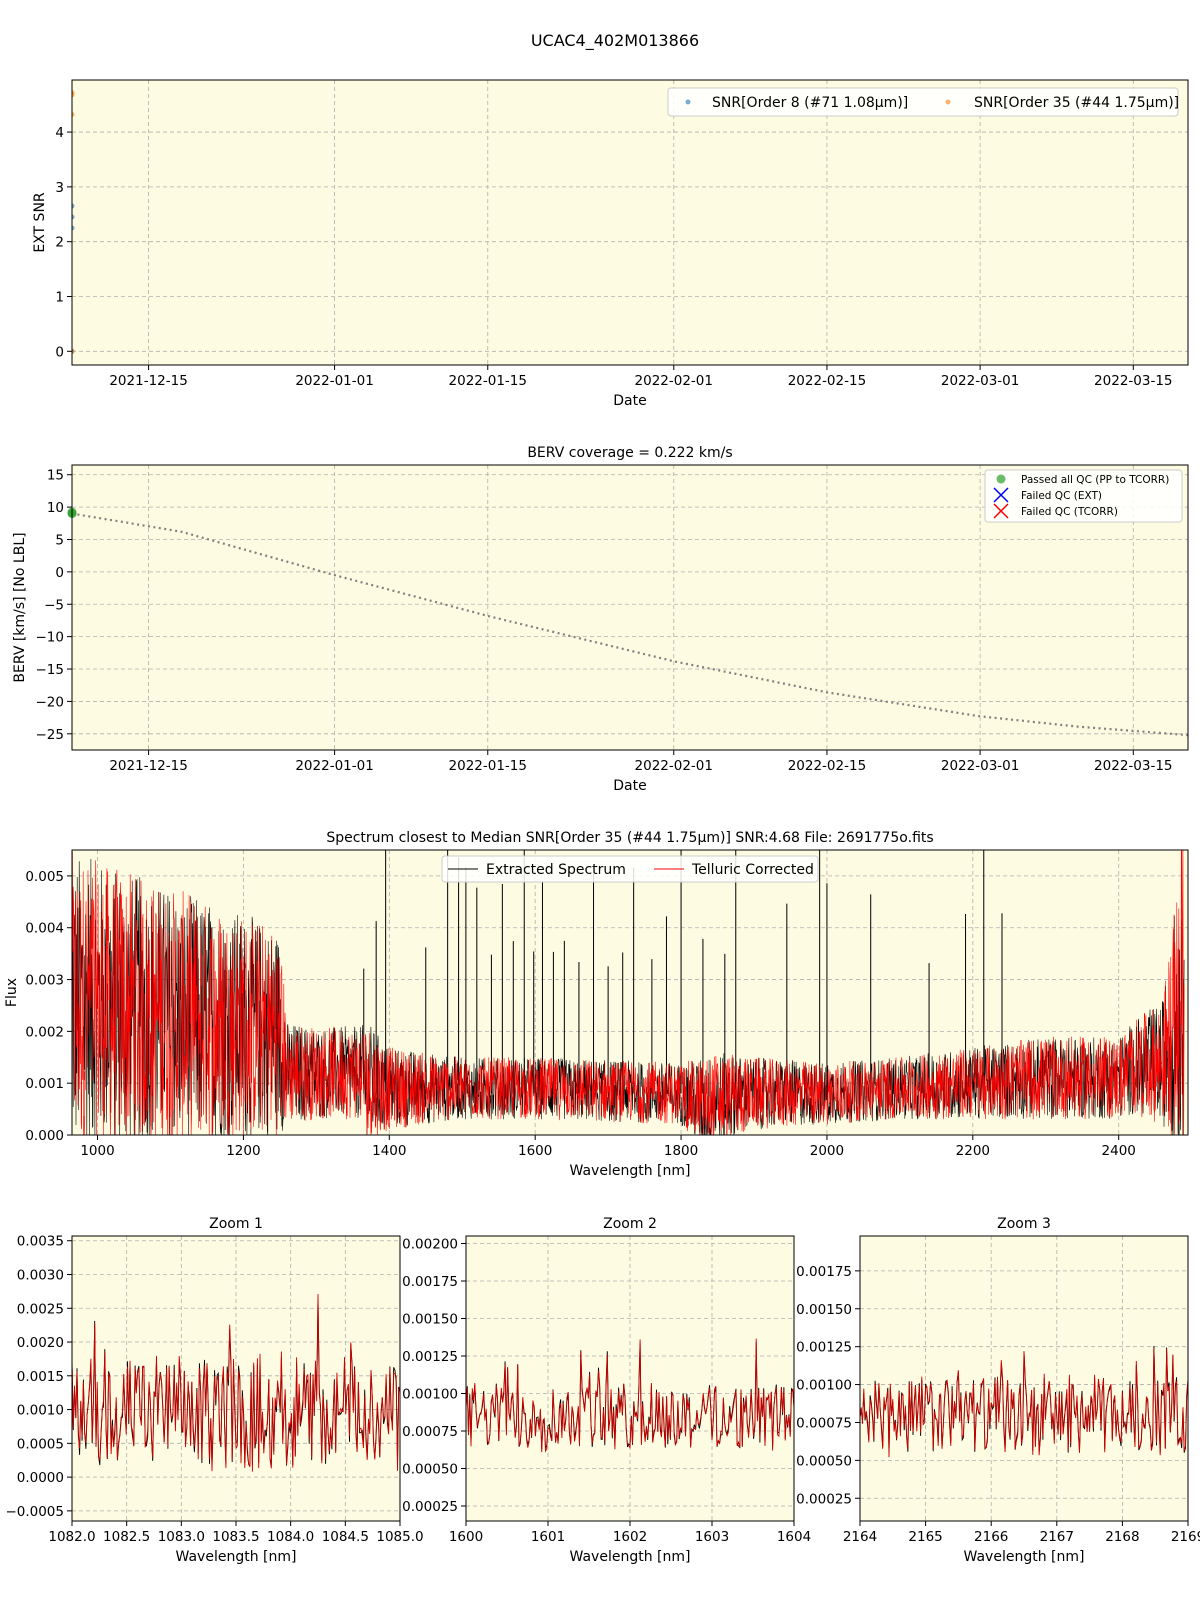  I want to click on y-tick-label: 1, so click(59, 297).